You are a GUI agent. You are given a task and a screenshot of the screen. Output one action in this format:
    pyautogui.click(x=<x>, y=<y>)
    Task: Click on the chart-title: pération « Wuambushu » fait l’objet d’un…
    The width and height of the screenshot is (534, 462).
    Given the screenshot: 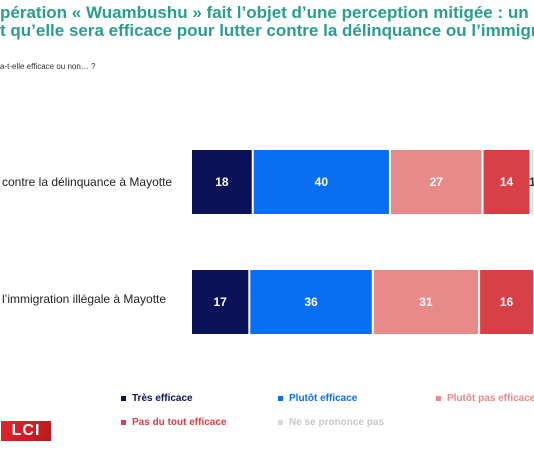 What is the action you would take?
    pyautogui.click(x=267, y=22)
    